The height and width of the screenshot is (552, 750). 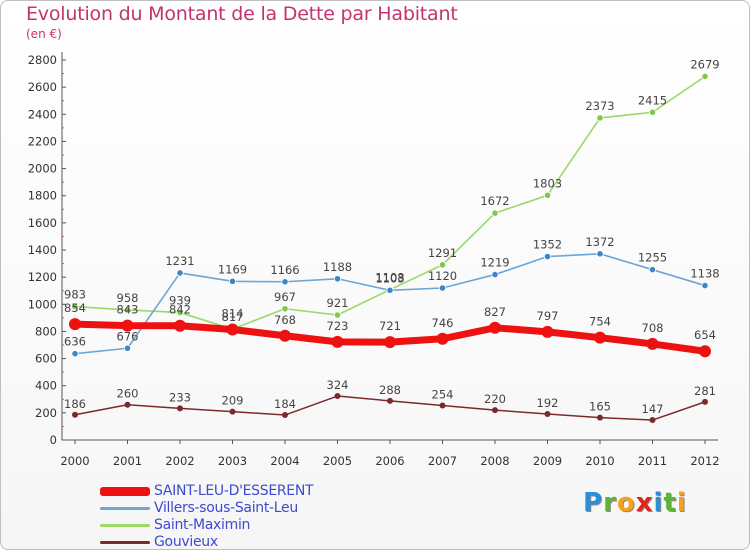 I want to click on legend-swatch-saint-leu, so click(x=125, y=491).